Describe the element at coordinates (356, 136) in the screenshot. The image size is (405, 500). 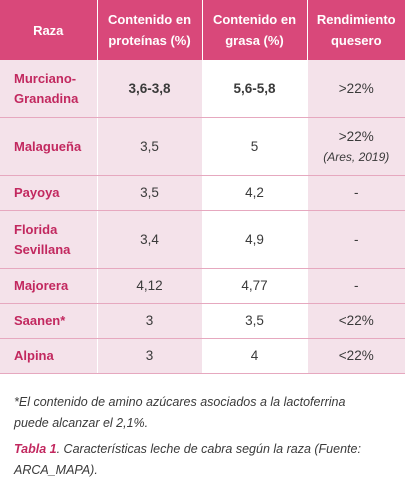
I see `rendimiento-value: >22%` at that location.